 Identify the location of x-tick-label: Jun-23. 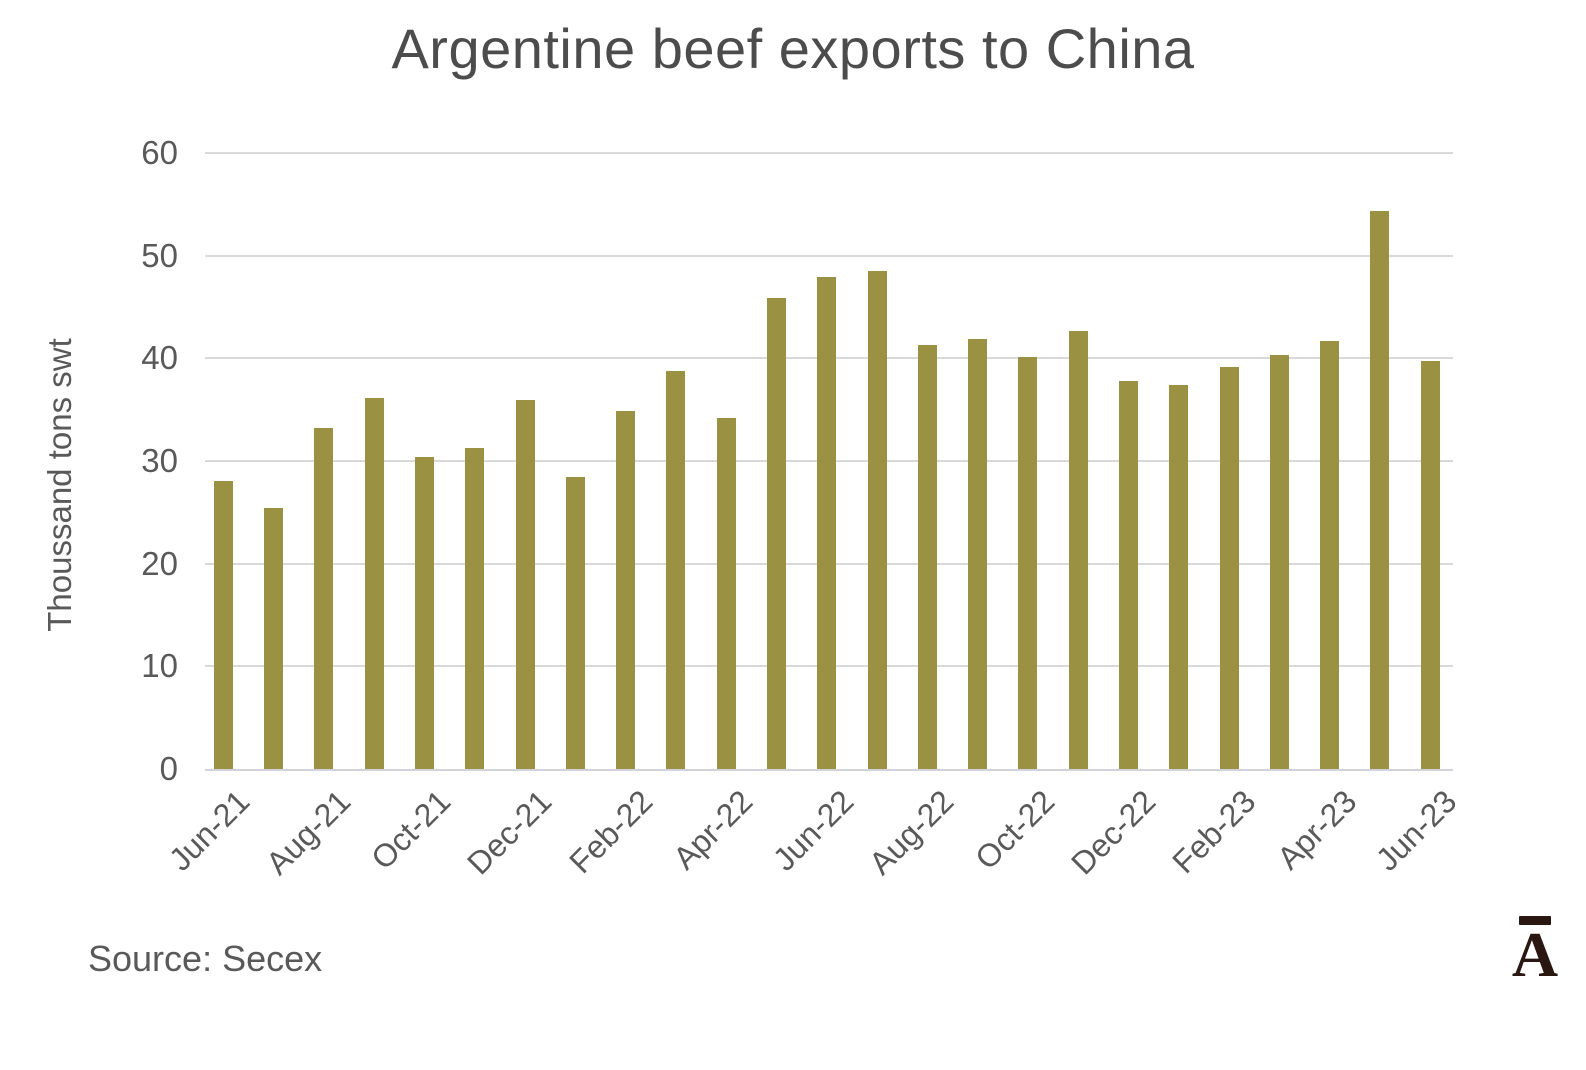
(1416, 830).